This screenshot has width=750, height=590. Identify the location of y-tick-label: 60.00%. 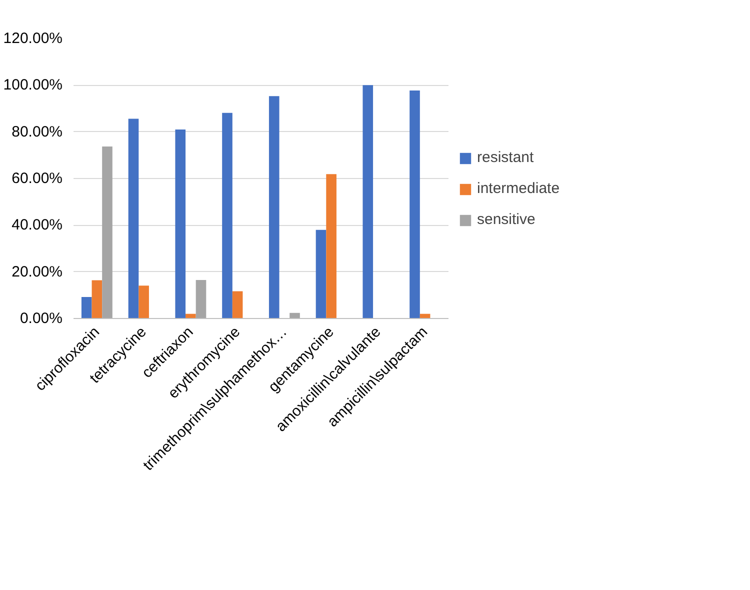
(37, 178).